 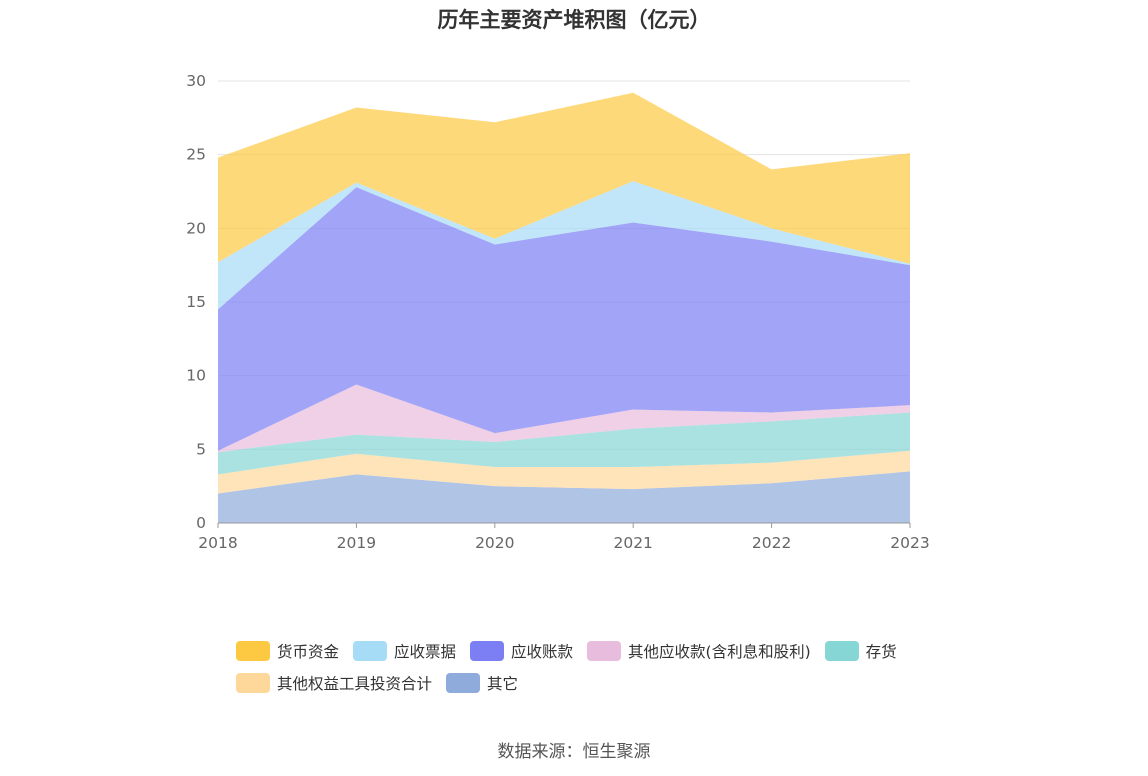 I want to click on legend-label: 应收票据, so click(x=425, y=652).